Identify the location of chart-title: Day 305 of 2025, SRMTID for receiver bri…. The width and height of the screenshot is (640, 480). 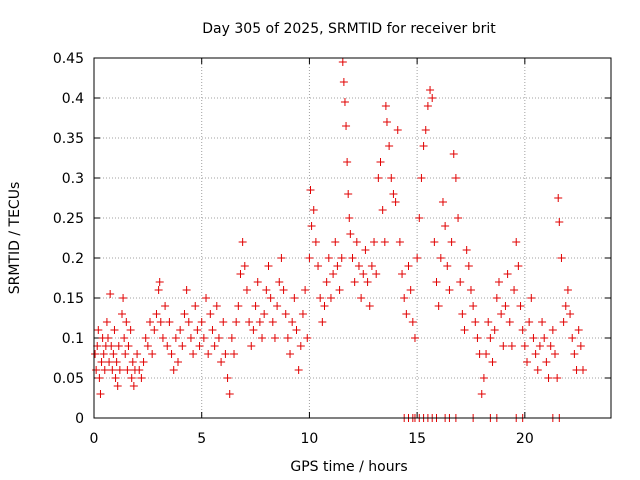
(349, 29).